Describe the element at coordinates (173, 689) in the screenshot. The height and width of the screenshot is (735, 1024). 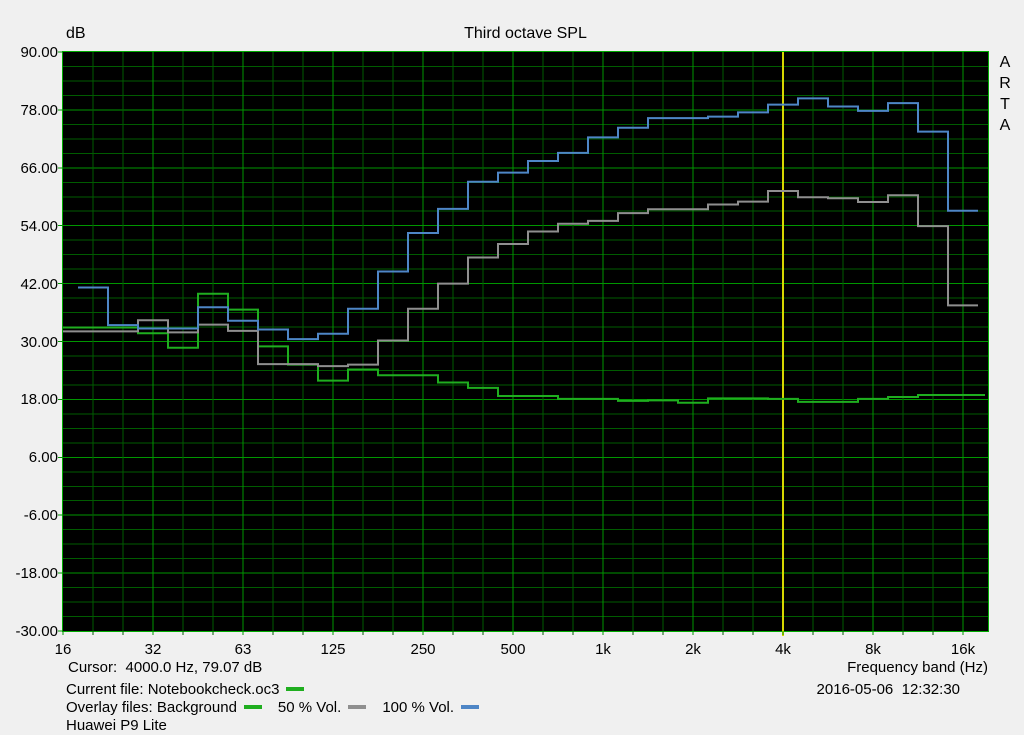
I see `current-file-label: Current file: Notebookcheck.oc3` at that location.